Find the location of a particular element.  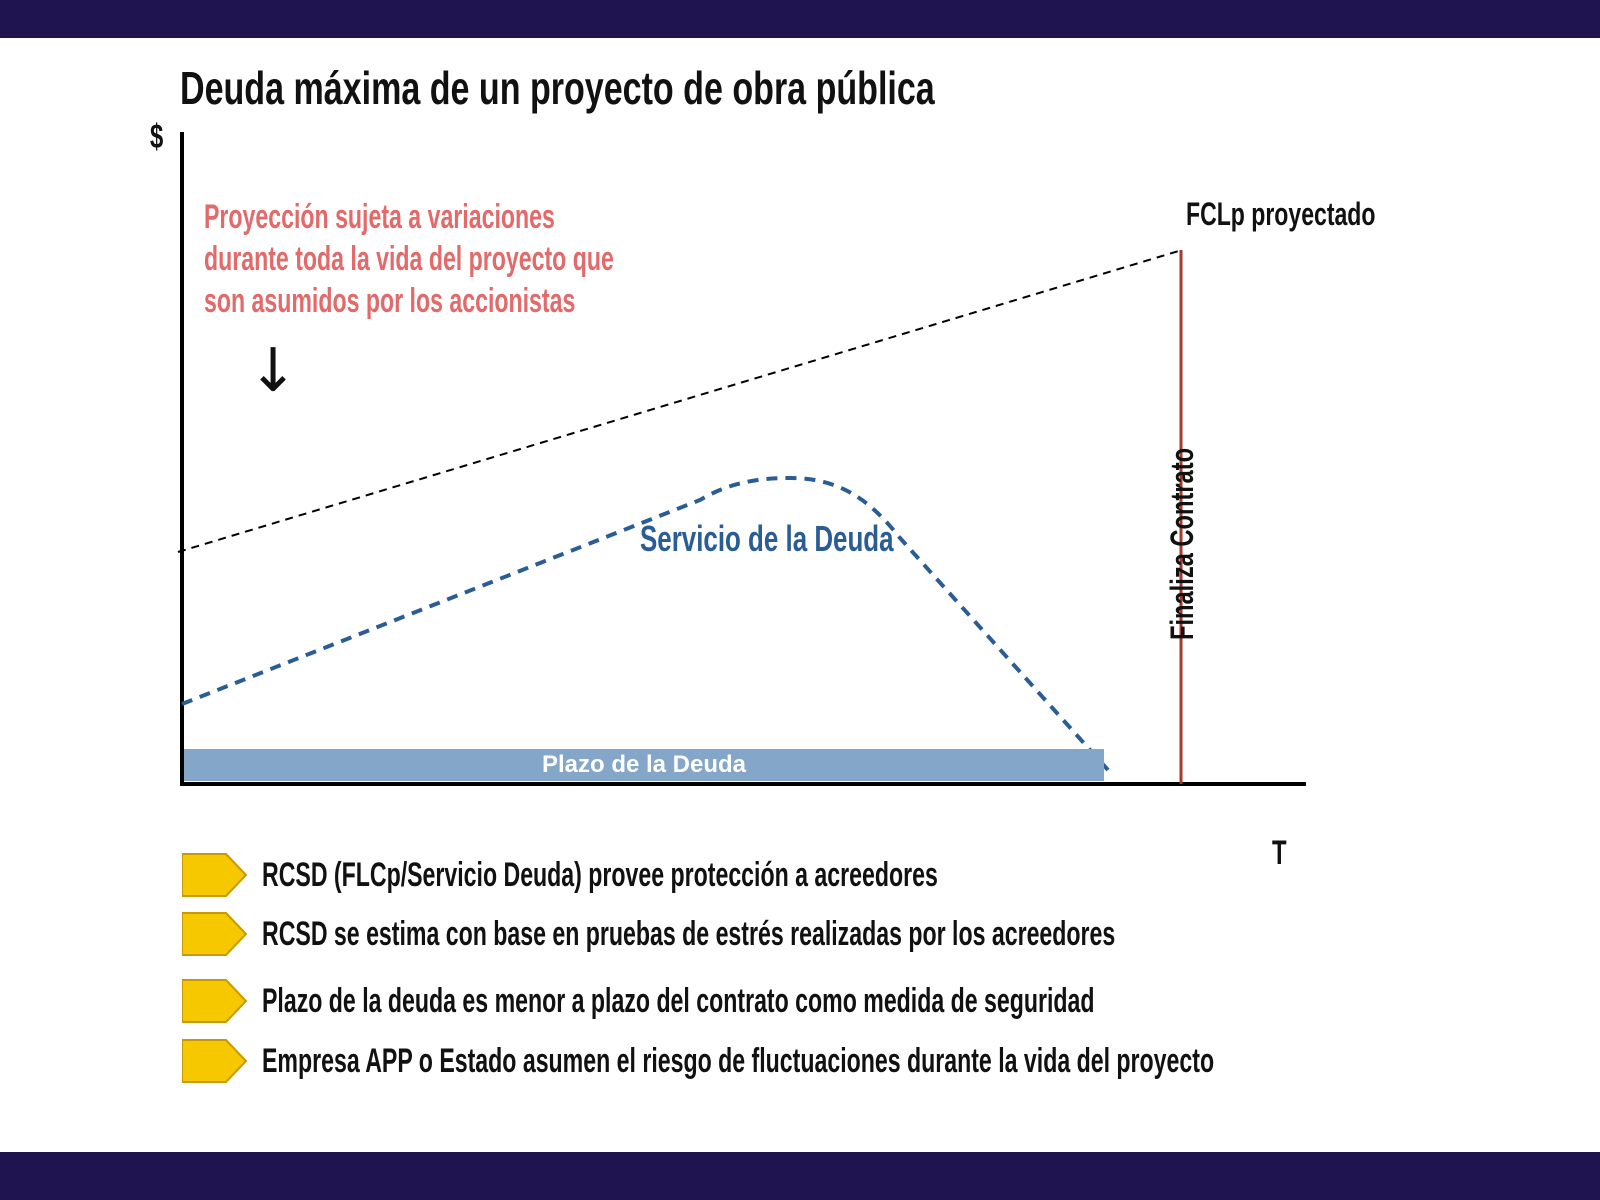

projection-note-line: son asumidos por los accionistas is located at coordinates (390, 301).